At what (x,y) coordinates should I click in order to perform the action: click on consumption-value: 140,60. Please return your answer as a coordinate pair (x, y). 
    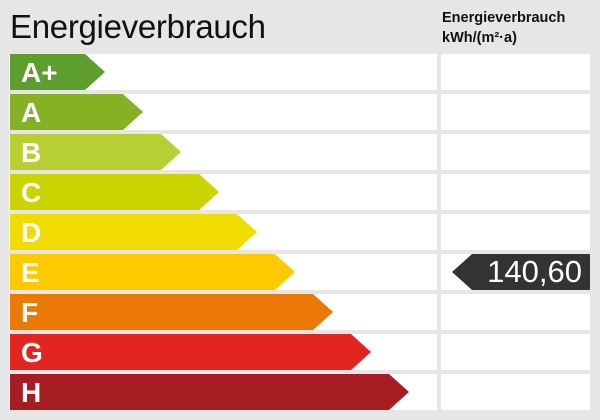
    Looking at the image, I should click on (534, 271).